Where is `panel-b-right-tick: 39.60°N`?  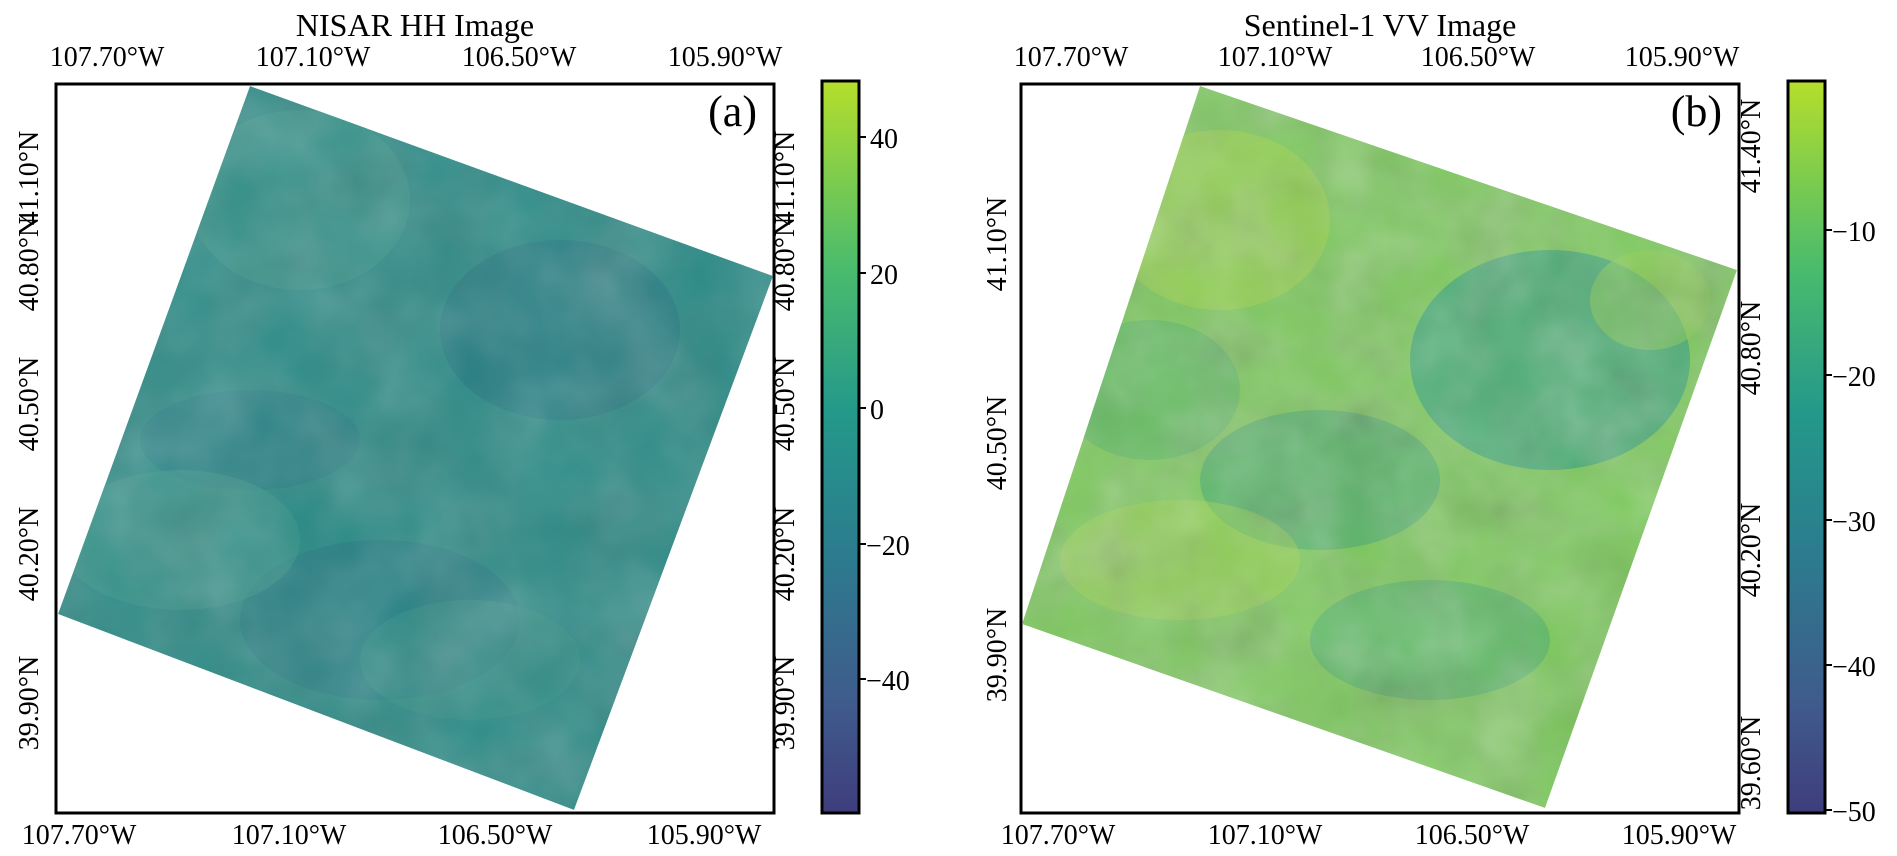 panel-b-right-tick: 39.60°N is located at coordinates (1751, 763).